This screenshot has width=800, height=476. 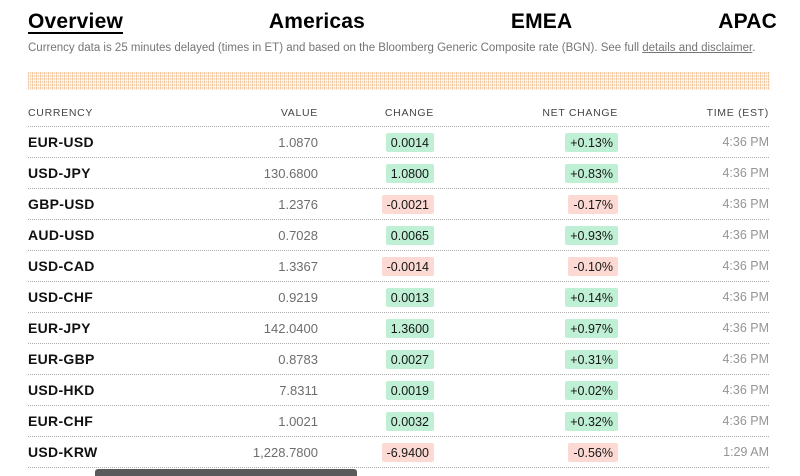 What do you see at coordinates (61, 421) in the screenshot?
I see `currency-pair-link: EUR-CHF` at bounding box center [61, 421].